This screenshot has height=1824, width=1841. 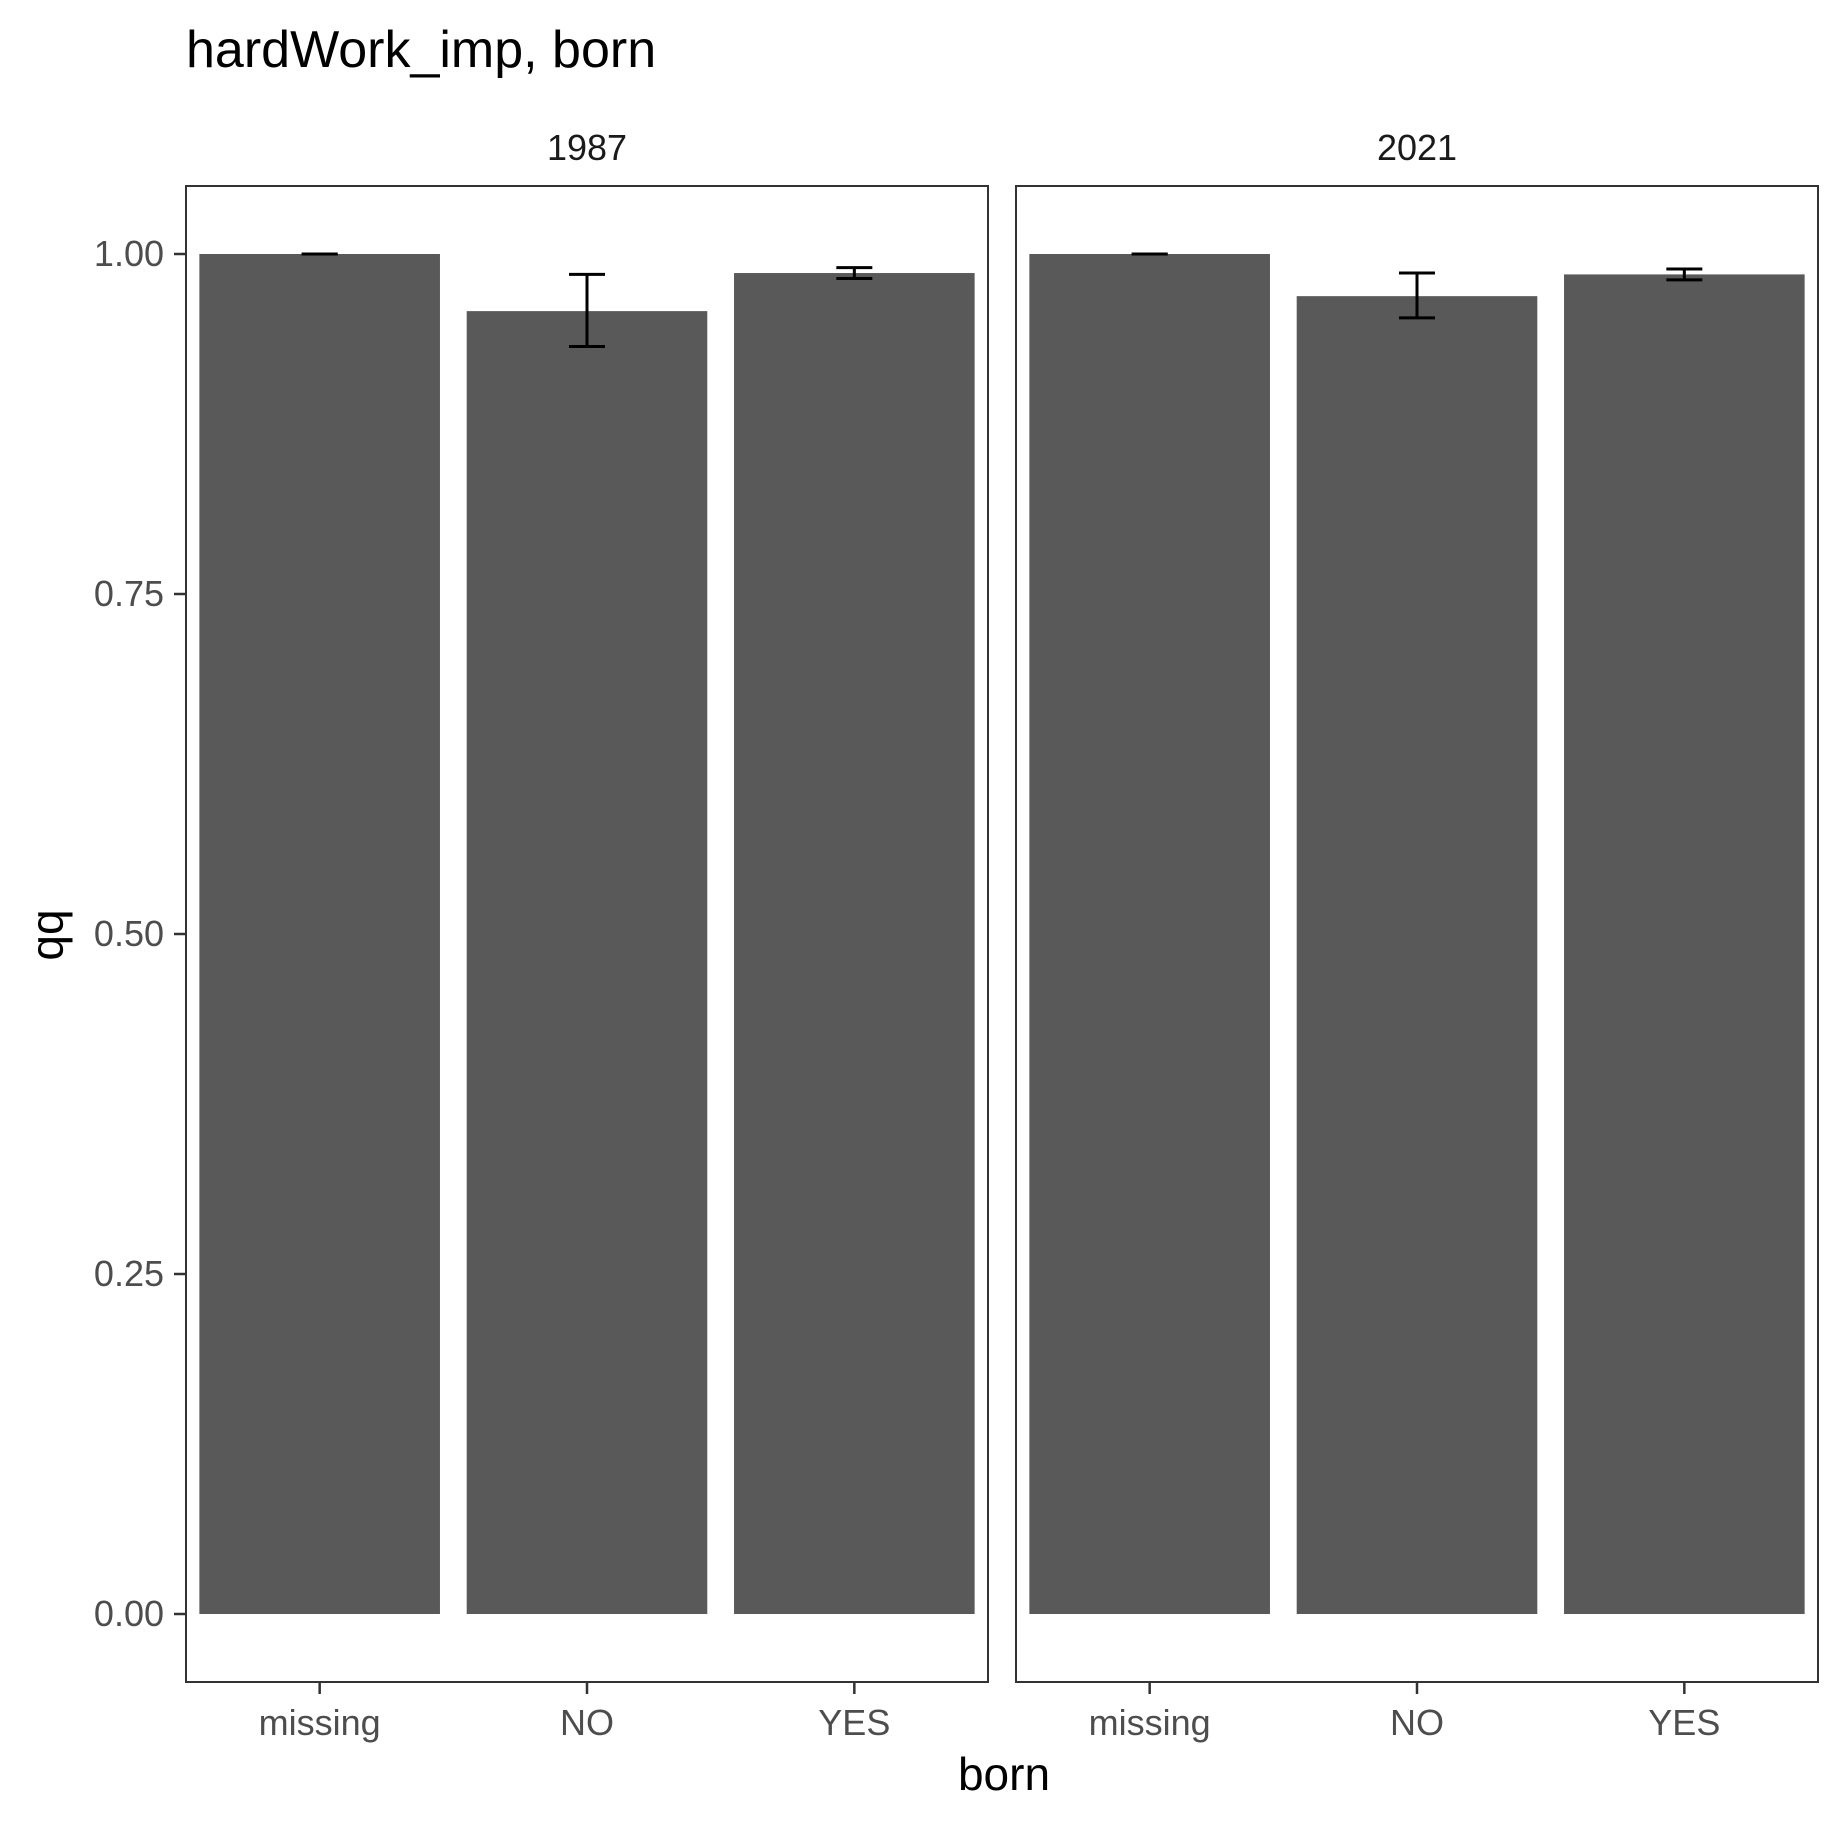 I want to click on y-tick-label: 1.00, so click(x=129, y=253).